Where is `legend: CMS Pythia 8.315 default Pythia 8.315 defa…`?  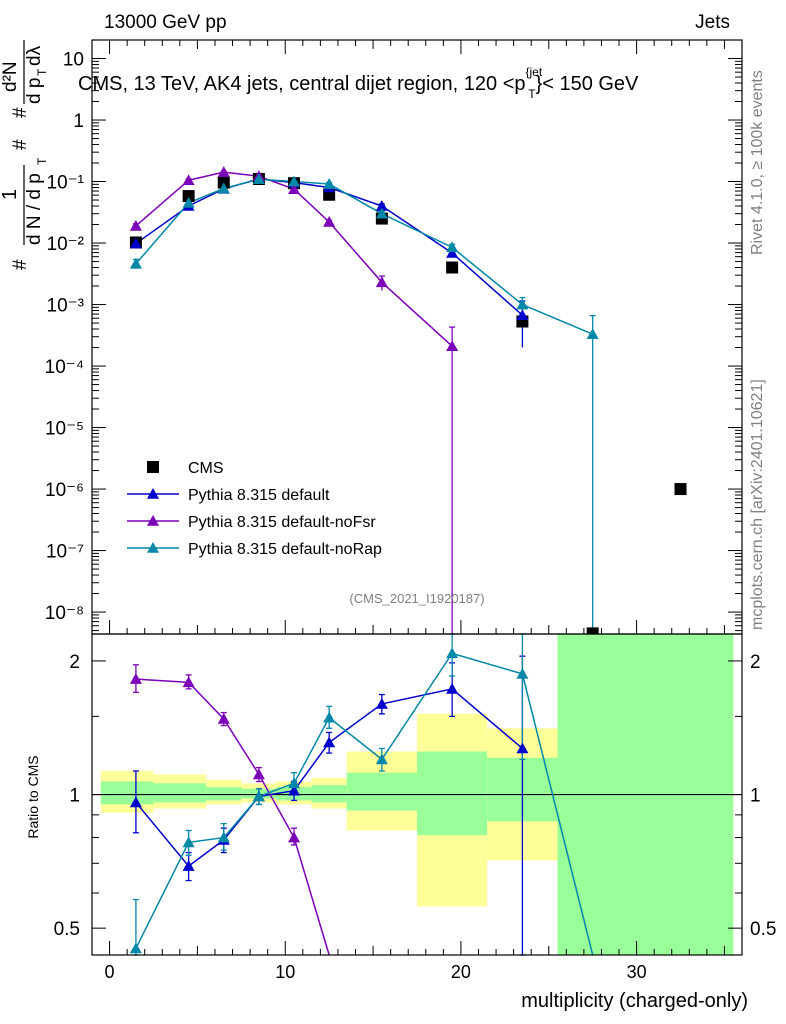 legend: CMS Pythia 8.315 default Pythia 8.315 defa… is located at coordinates (254, 509).